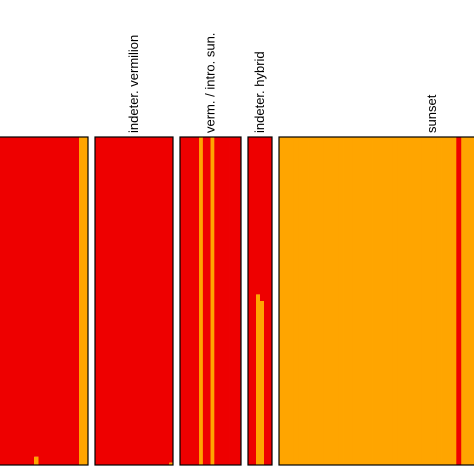 This screenshot has width=474, height=474. Describe the element at coordinates (259, 92) in the screenshot. I see `population-label: indeter. hybrid` at that location.